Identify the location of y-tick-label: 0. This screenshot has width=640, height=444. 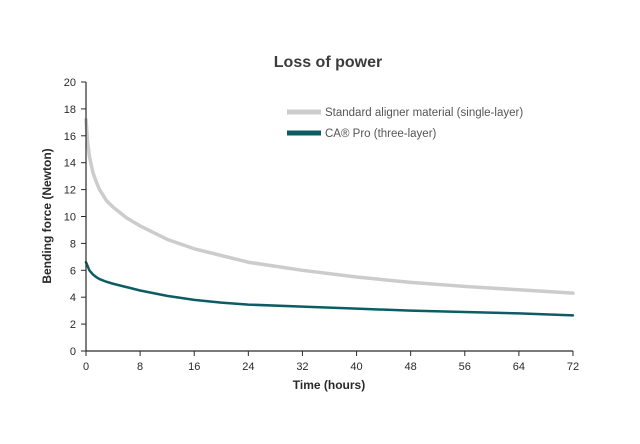
(73, 352).